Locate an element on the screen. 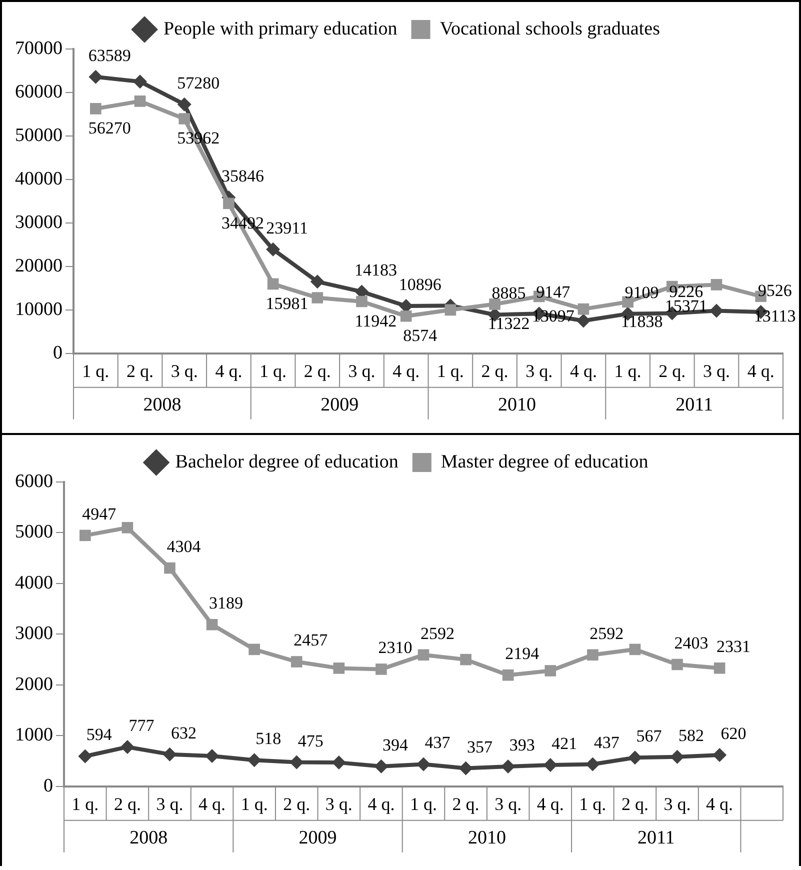 The image size is (801, 870). text: 2010 is located at coordinates (517, 405).